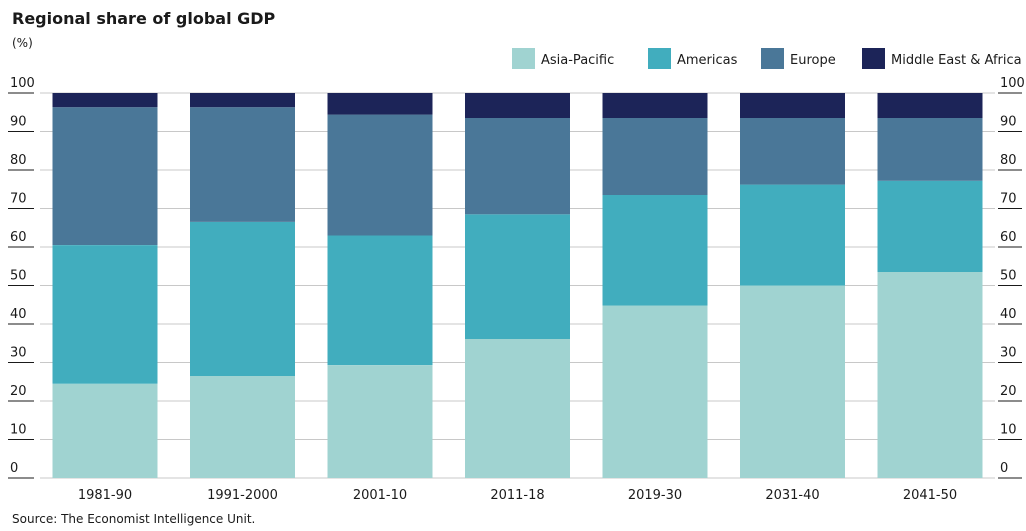 The width and height of the screenshot is (1026, 531). What do you see at coordinates (18, 276) in the screenshot?
I see `y-tick-label-left: 50` at bounding box center [18, 276].